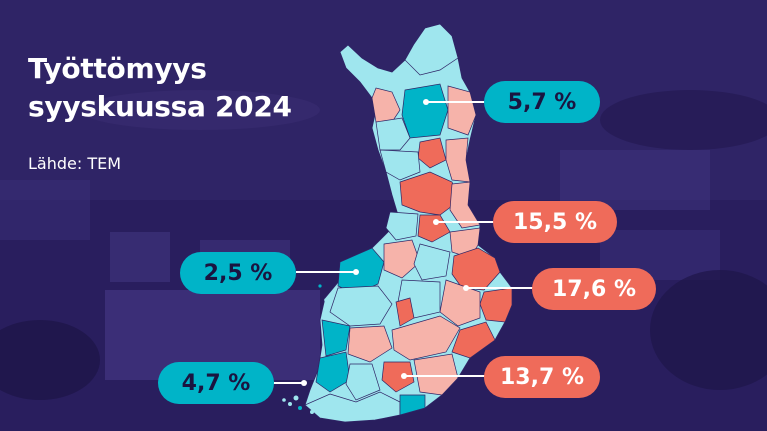 The image size is (767, 431). I want to click on callout-ostrobothnia: 2,5 %, so click(238, 273).